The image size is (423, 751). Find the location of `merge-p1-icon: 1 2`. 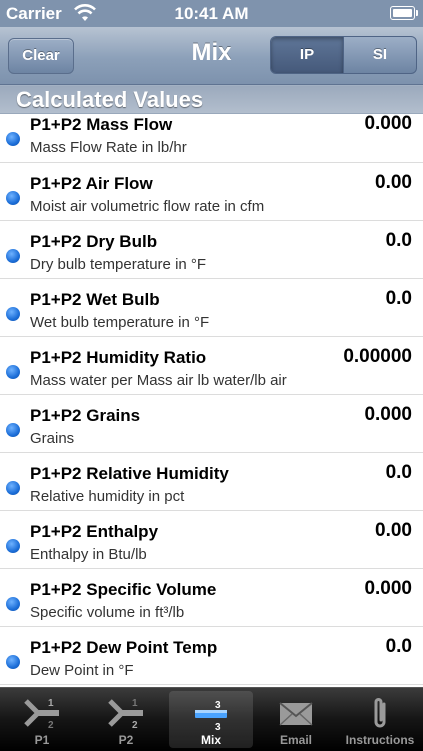

merge-p1-icon: 1 2 is located at coordinates (41, 714).